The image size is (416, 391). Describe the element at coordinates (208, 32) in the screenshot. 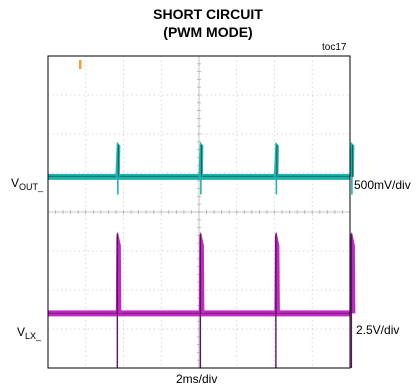

I see `chart-subtitle: (PWM MODE)` at that location.